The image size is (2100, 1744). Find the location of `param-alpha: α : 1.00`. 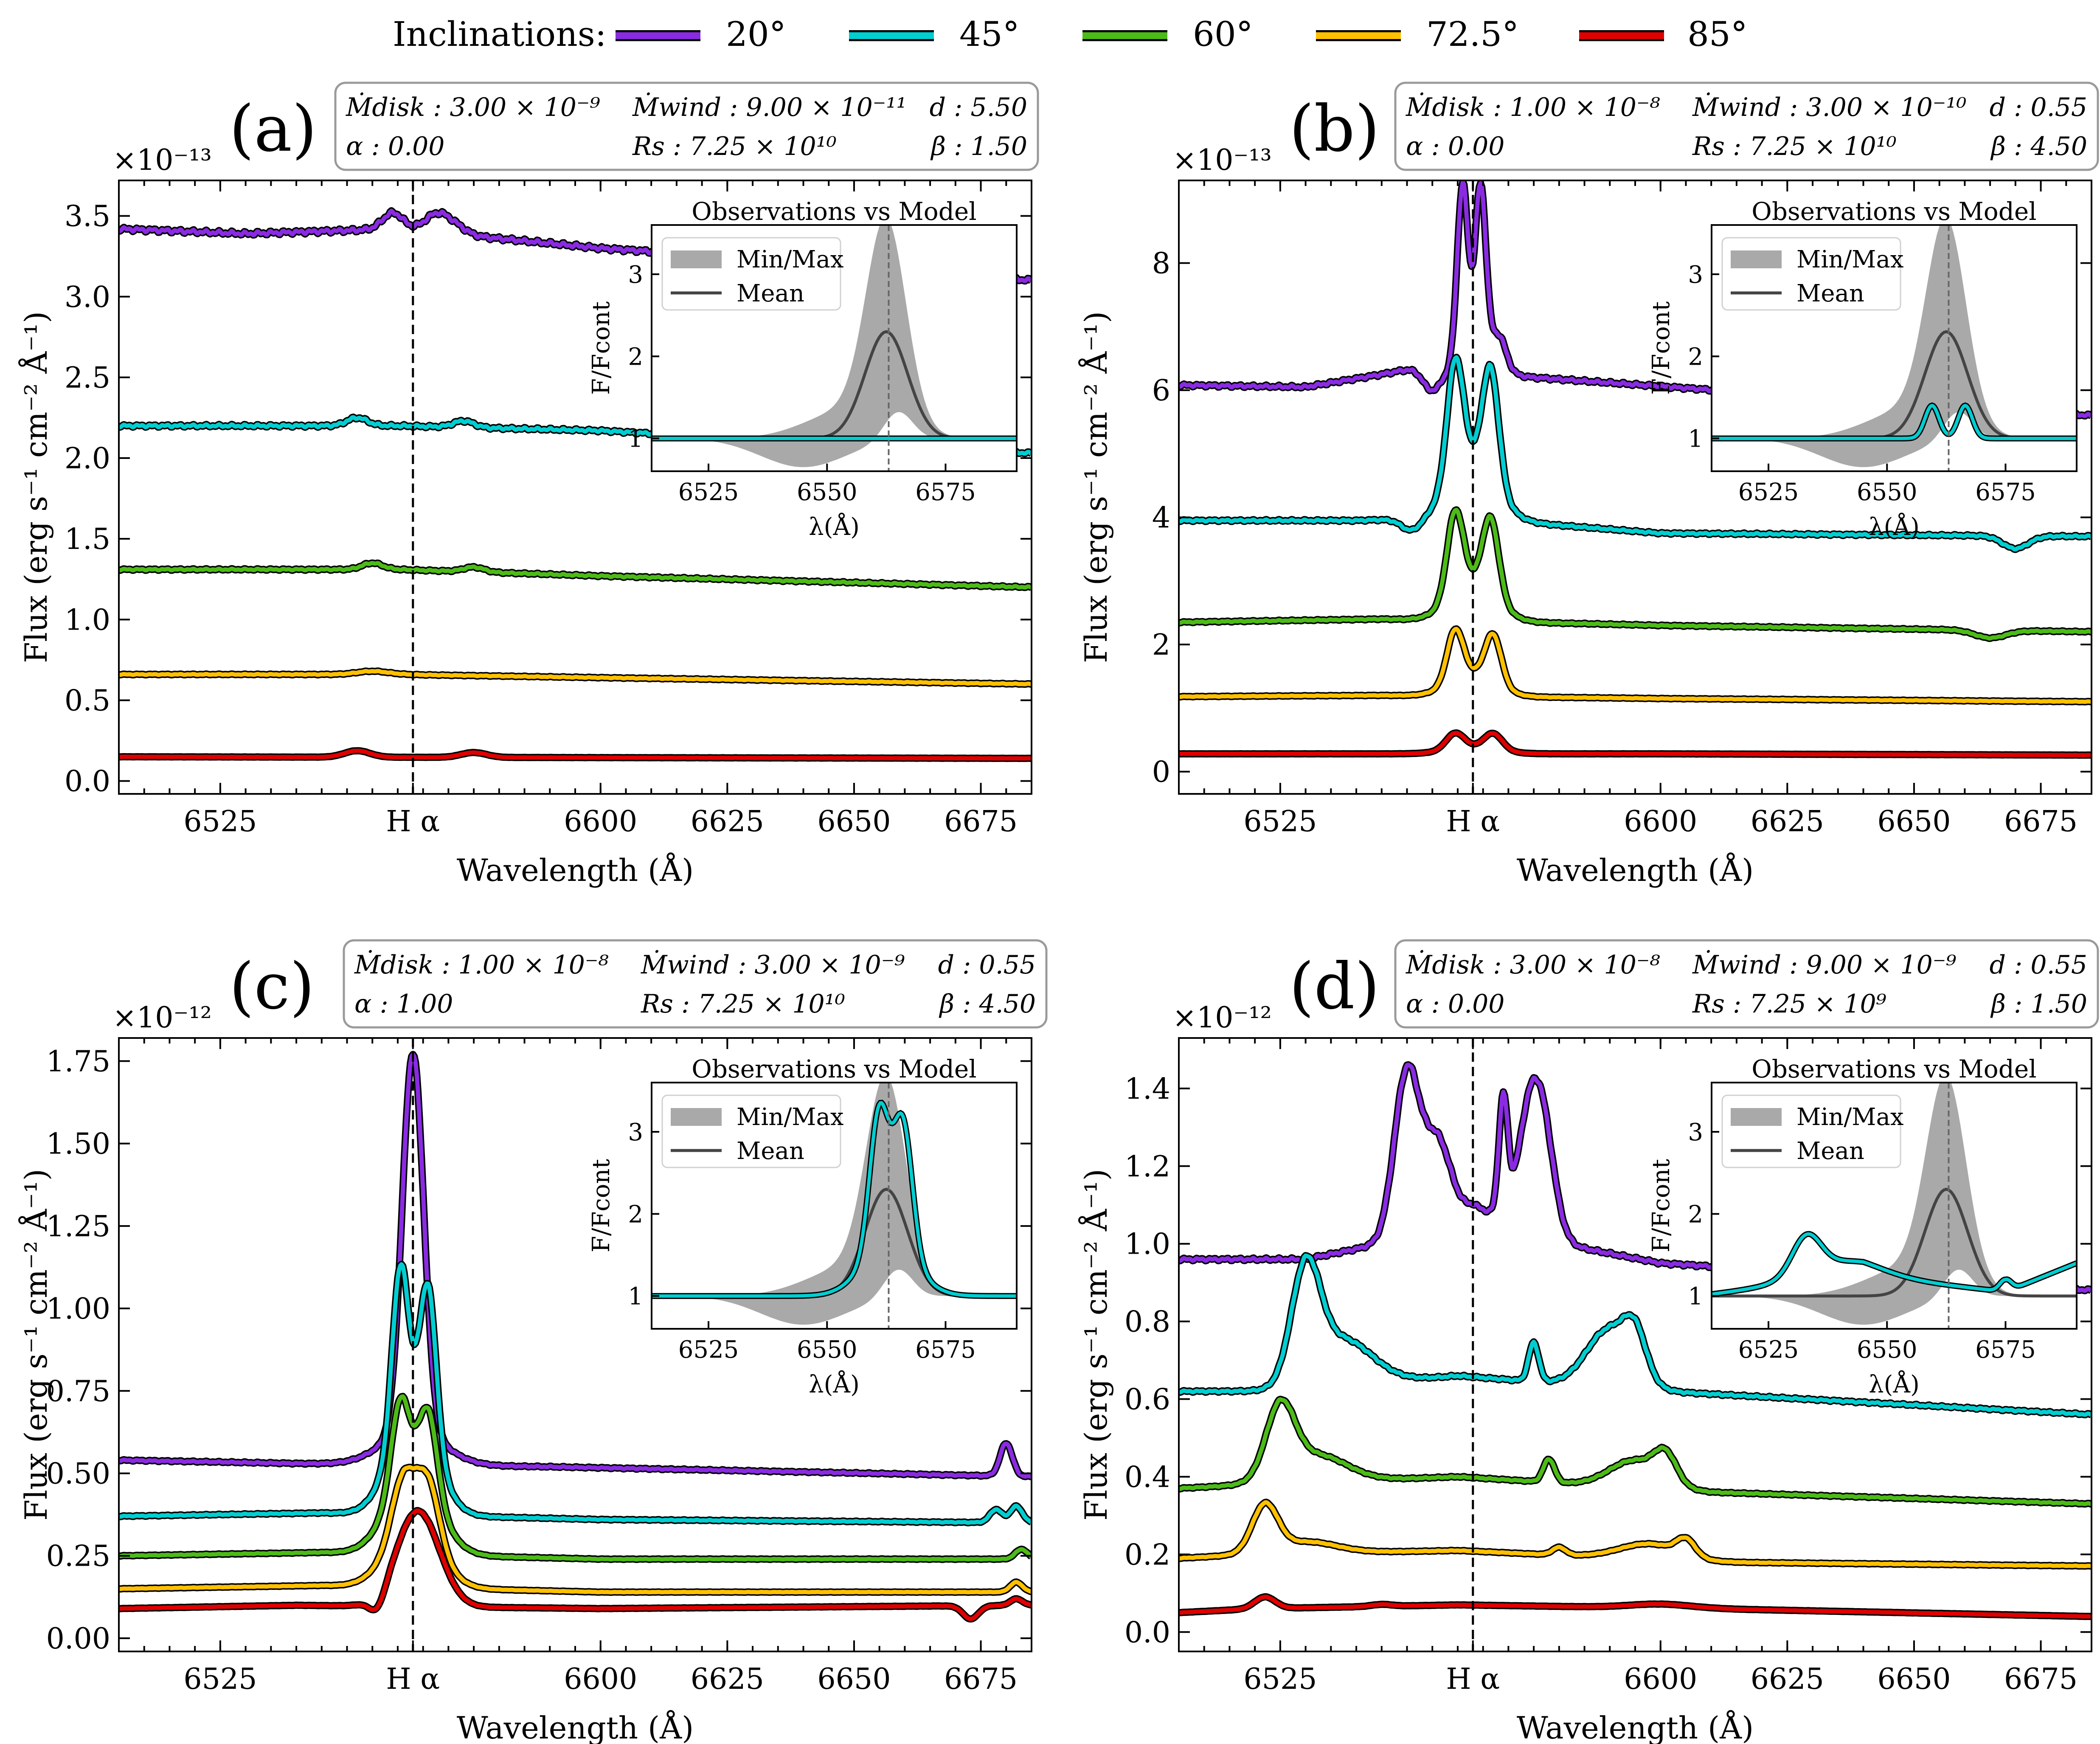

param-alpha: α : 1.00 is located at coordinates (403, 1004).